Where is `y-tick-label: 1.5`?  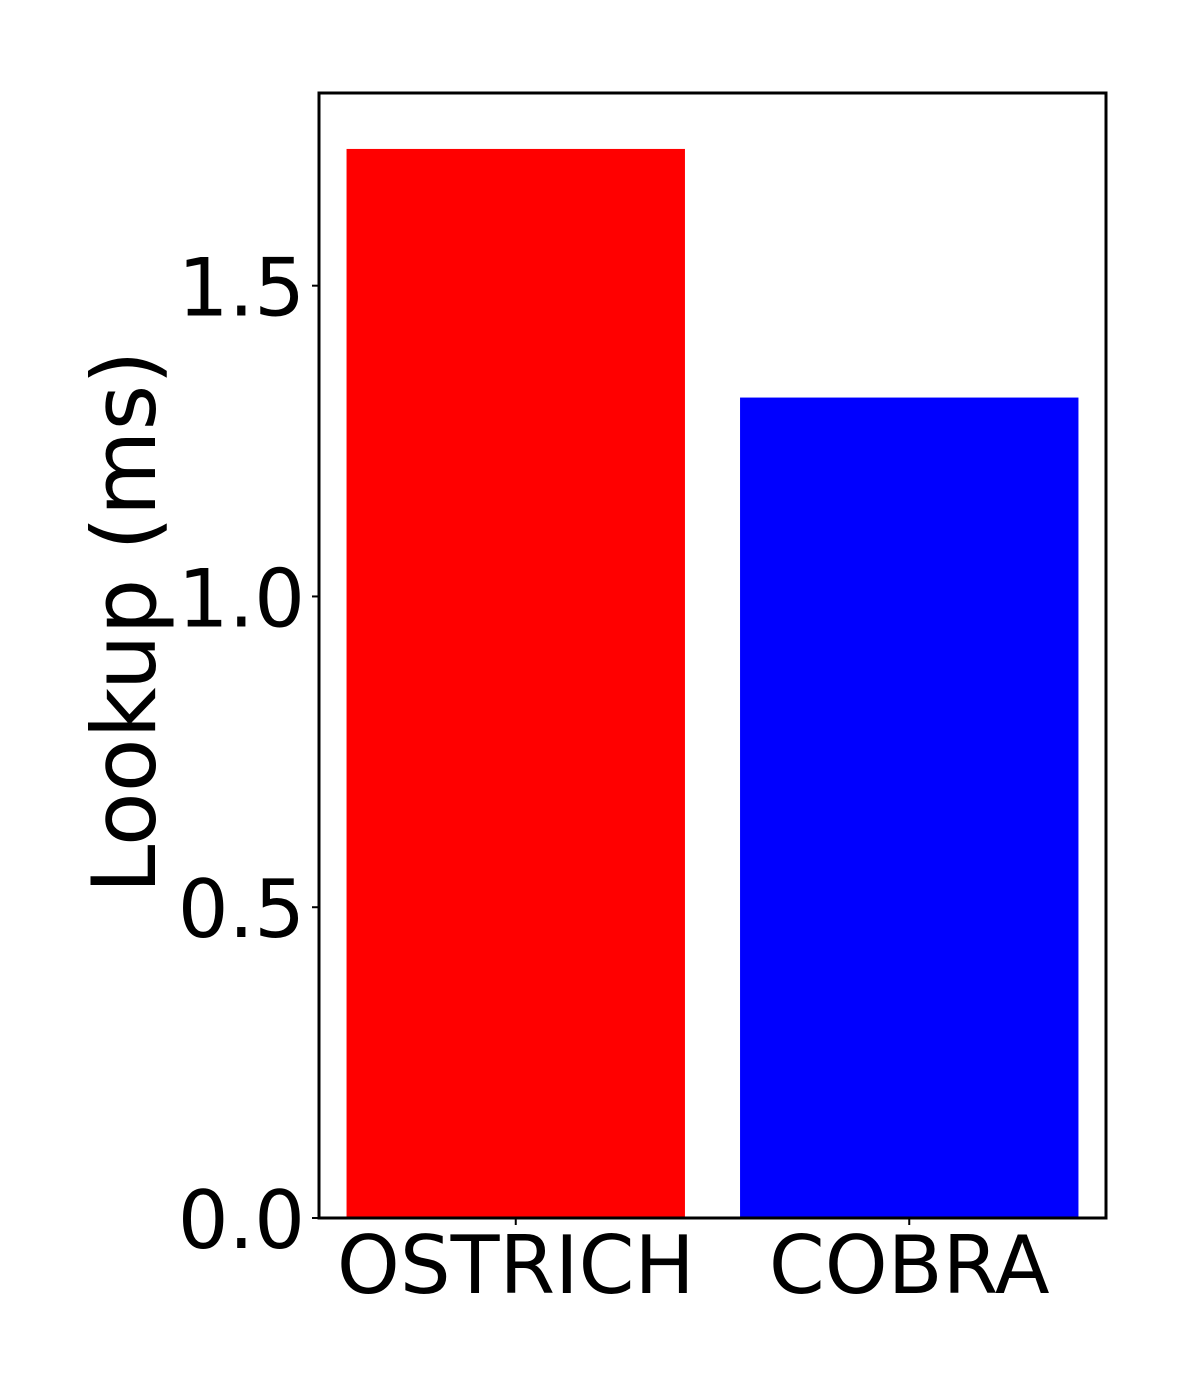
y-tick-label: 1.5 is located at coordinates (241, 288).